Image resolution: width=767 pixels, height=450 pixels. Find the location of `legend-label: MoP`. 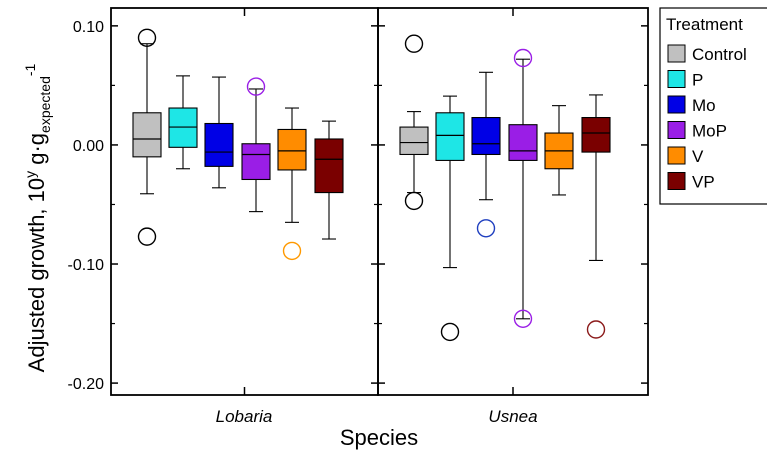

legend-label: MoP is located at coordinates (709, 131).